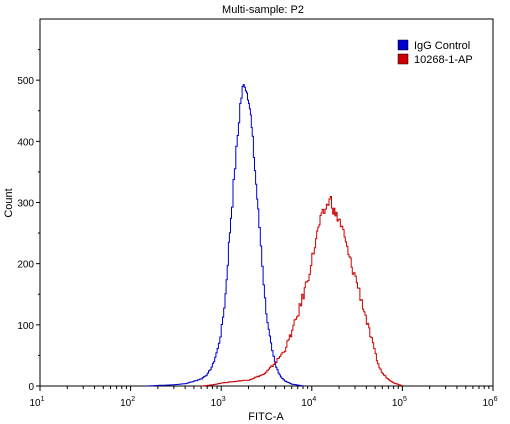  I want to click on x-axis: 10¹ 10² 10³ 10⁴ 10⁵ 10⁶, so click(263, 397).